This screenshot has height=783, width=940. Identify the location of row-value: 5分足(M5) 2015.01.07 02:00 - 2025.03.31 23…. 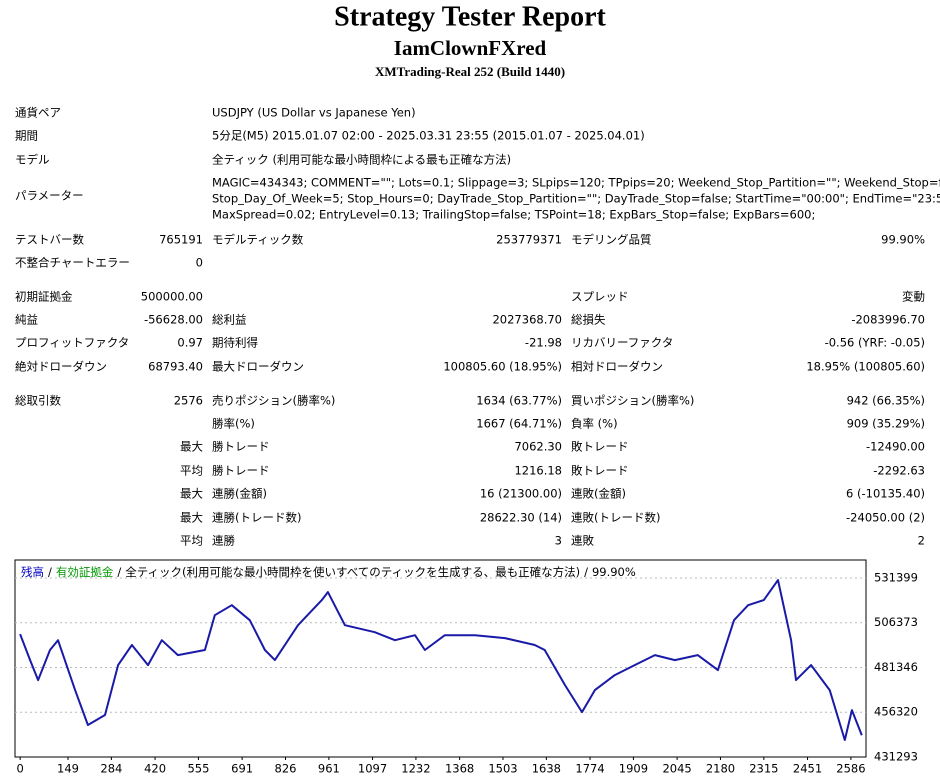
(428, 136).